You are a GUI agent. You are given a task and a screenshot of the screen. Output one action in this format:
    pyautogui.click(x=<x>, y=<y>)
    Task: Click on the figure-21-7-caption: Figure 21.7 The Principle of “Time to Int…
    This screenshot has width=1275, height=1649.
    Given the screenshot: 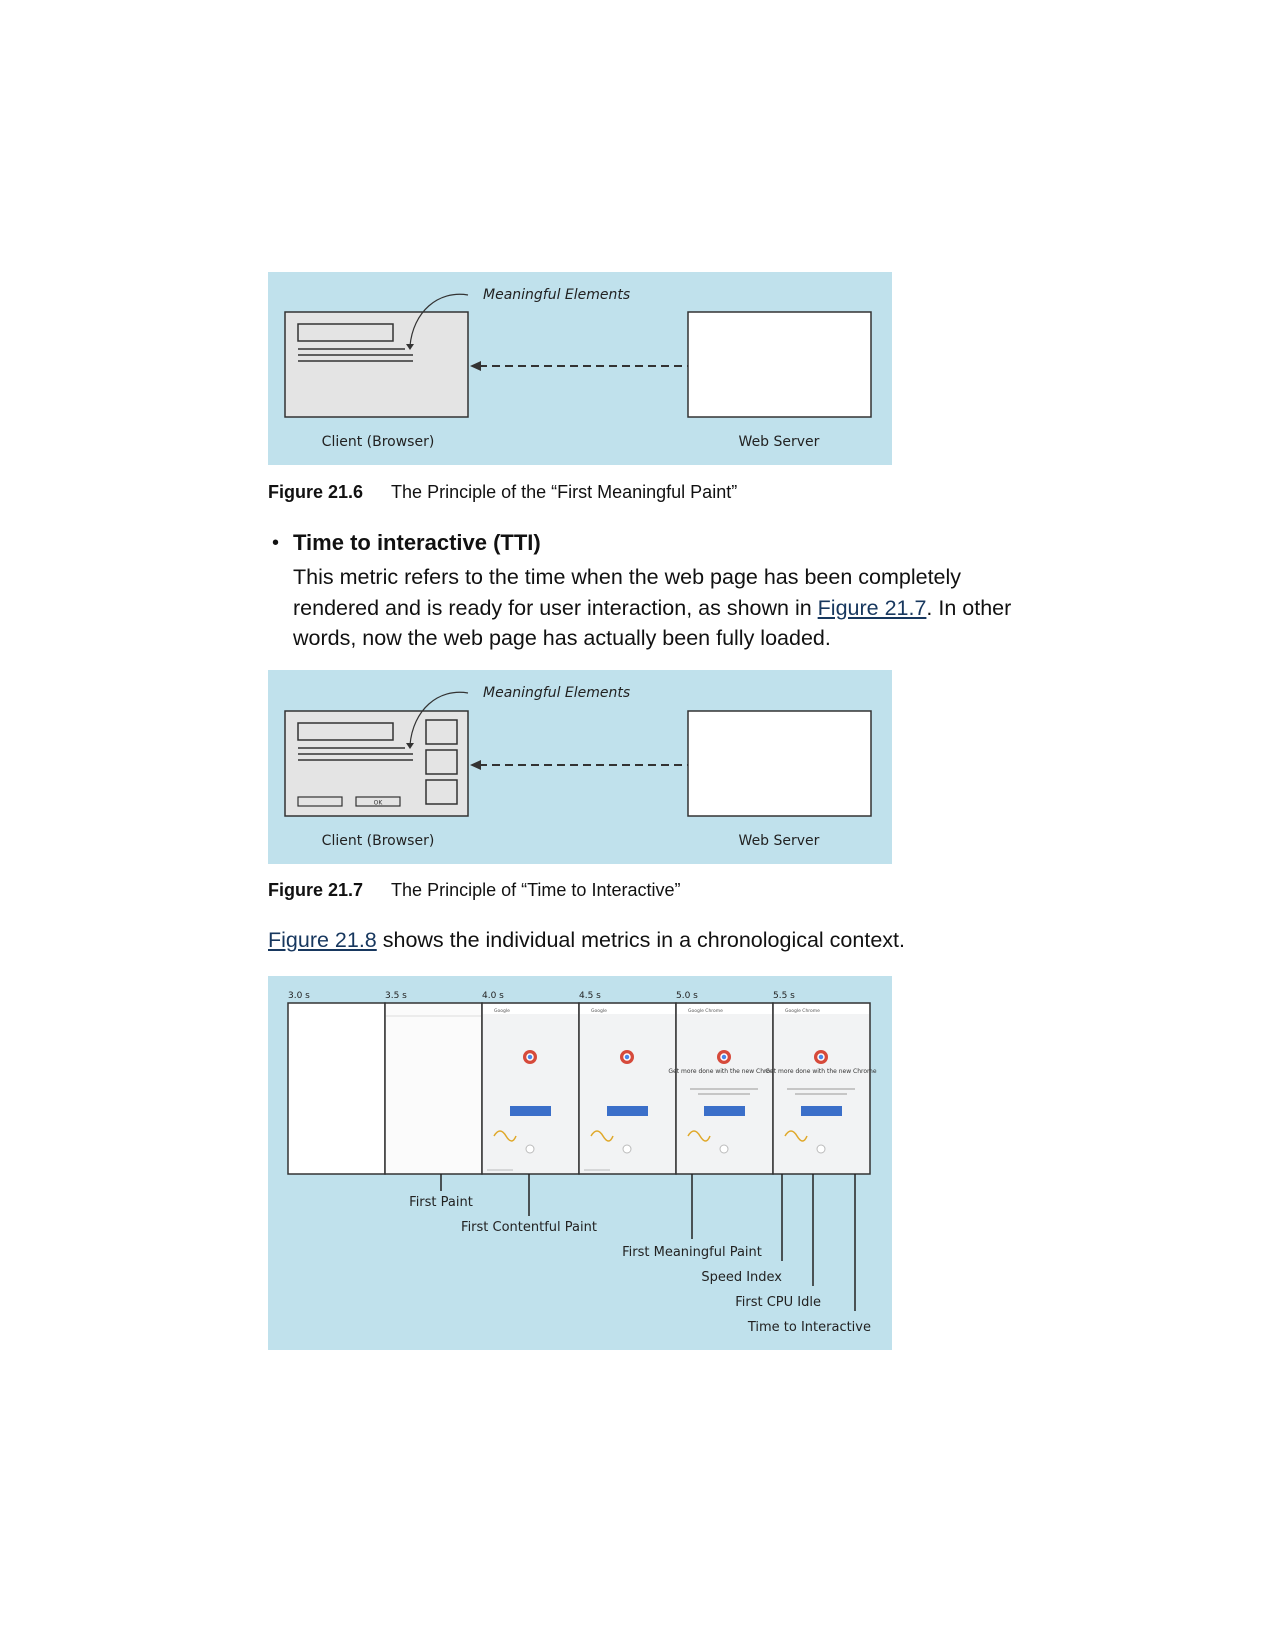 What is the action you would take?
    pyautogui.click(x=474, y=890)
    